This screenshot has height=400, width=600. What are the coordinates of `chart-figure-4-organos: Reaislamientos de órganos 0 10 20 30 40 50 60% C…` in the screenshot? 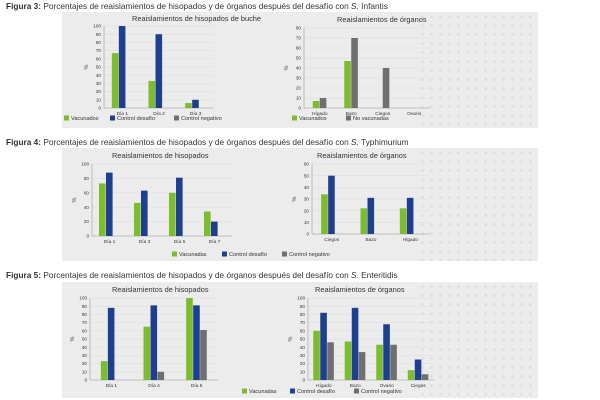 It's located at (301, 204).